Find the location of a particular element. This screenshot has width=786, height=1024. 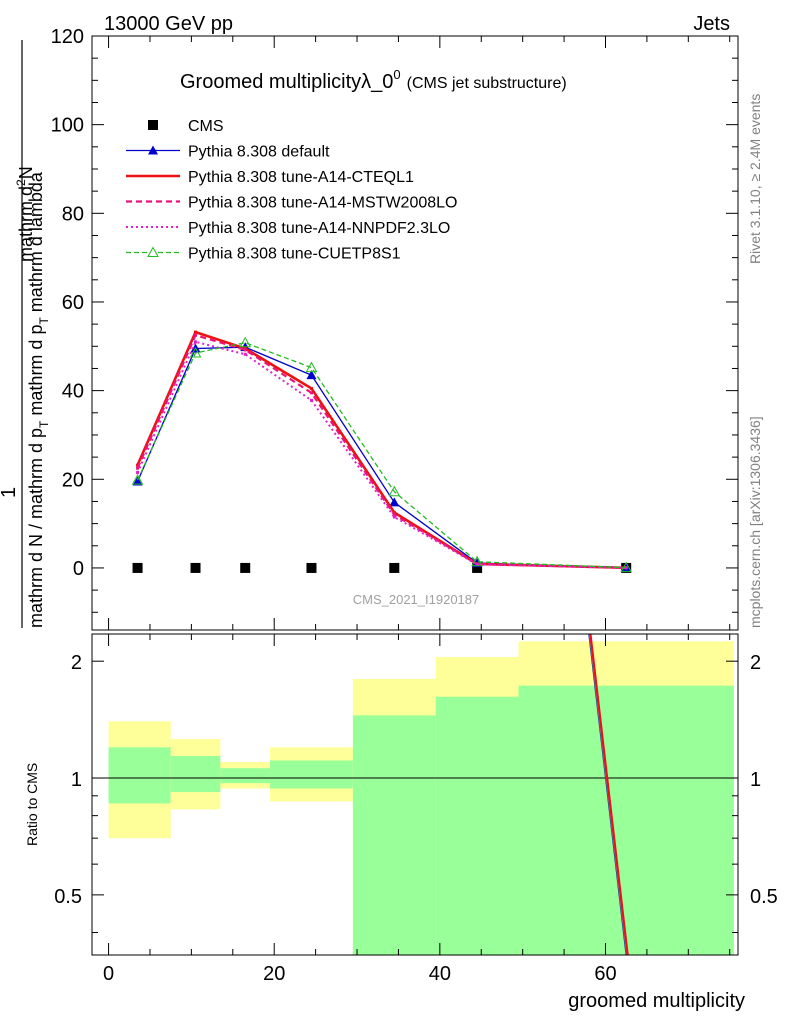

legend-entry: Pythia 8.308 default is located at coordinates (228, 152).